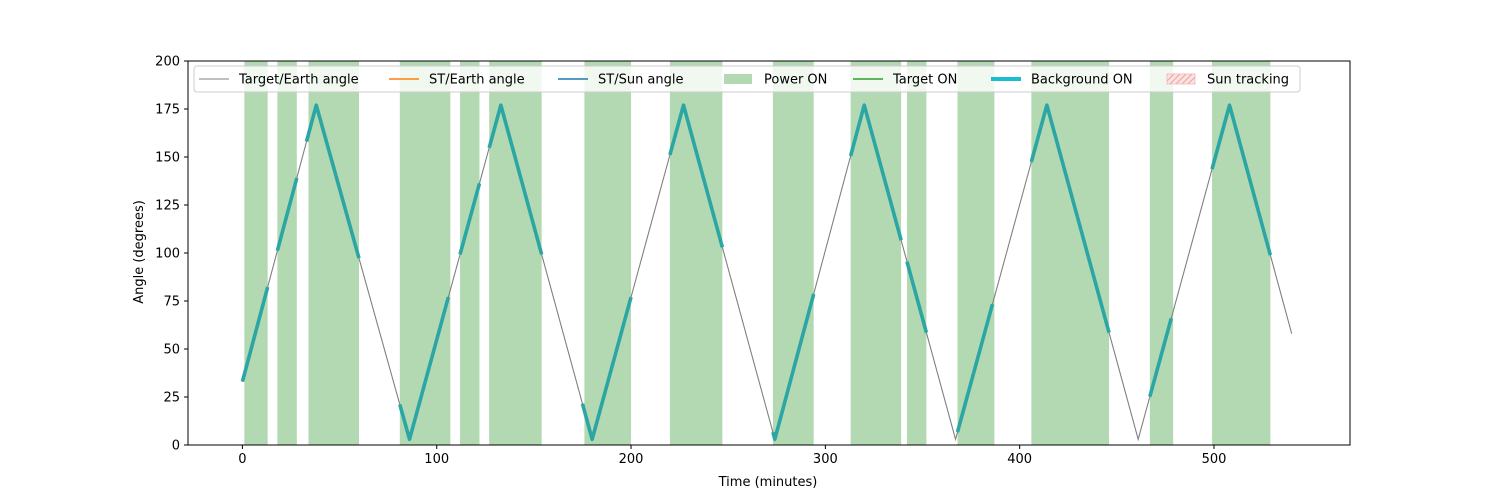  Describe the element at coordinates (171, 398) in the screenshot. I see `y-tick-label: 25` at that location.